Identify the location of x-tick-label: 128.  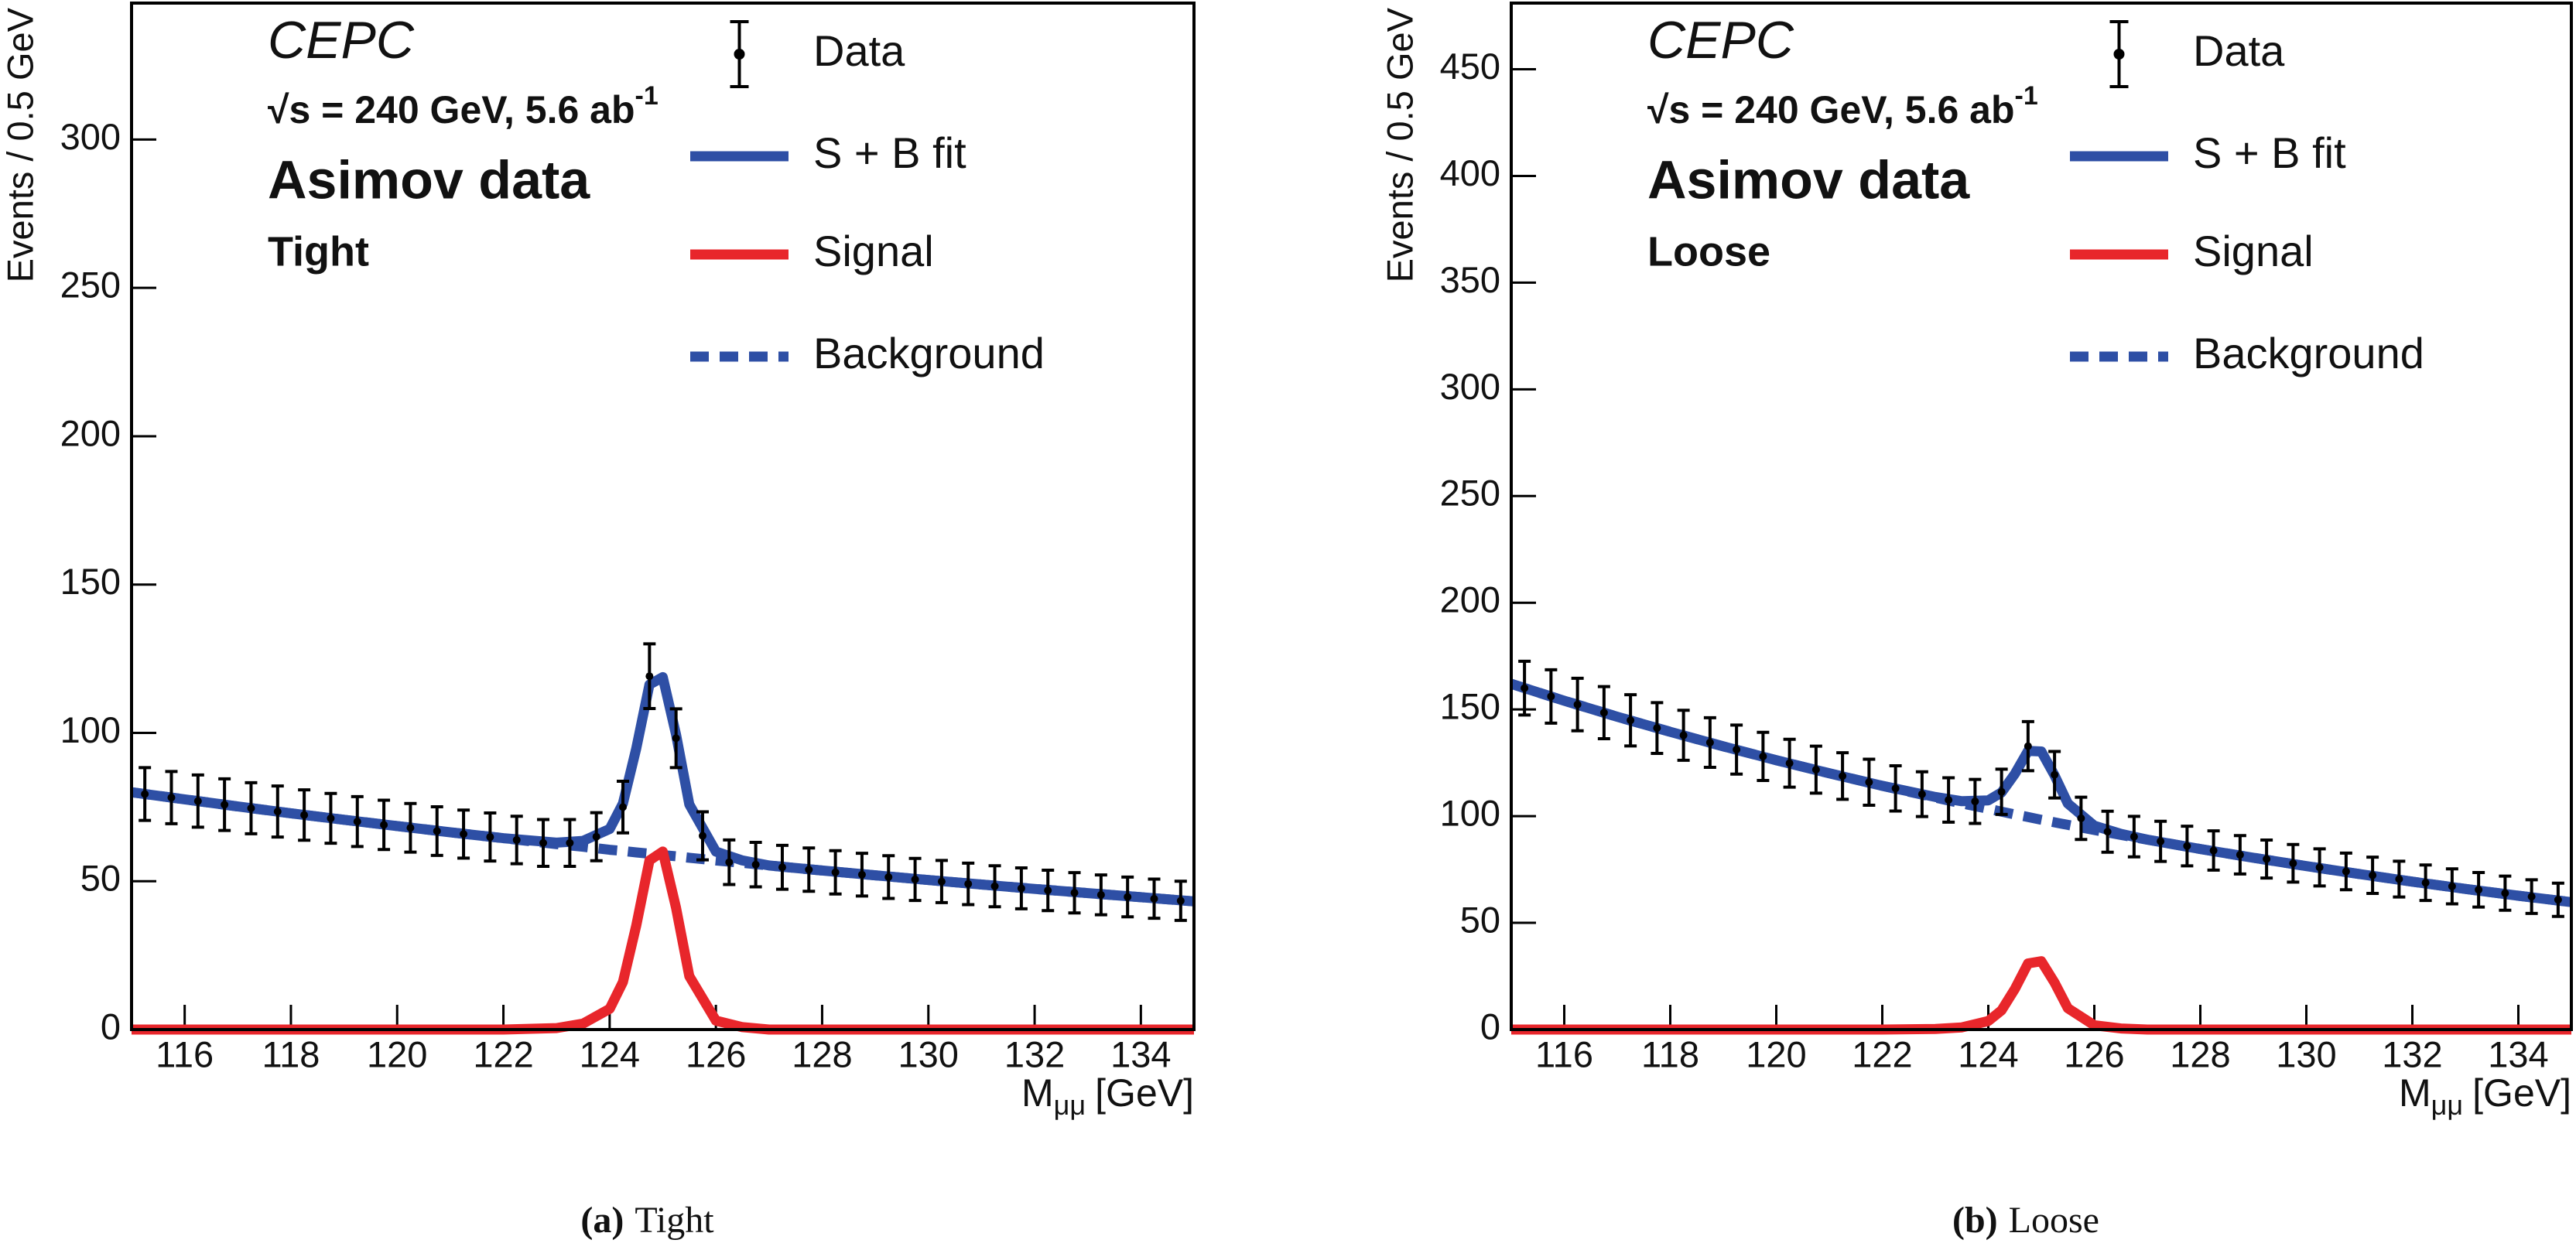
(2200, 1053).